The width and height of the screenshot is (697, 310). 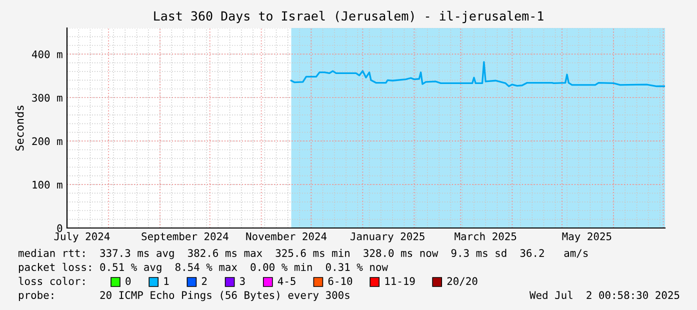 What do you see at coordinates (47, 184) in the screenshot?
I see `y-tick-label: 100 m` at bounding box center [47, 184].